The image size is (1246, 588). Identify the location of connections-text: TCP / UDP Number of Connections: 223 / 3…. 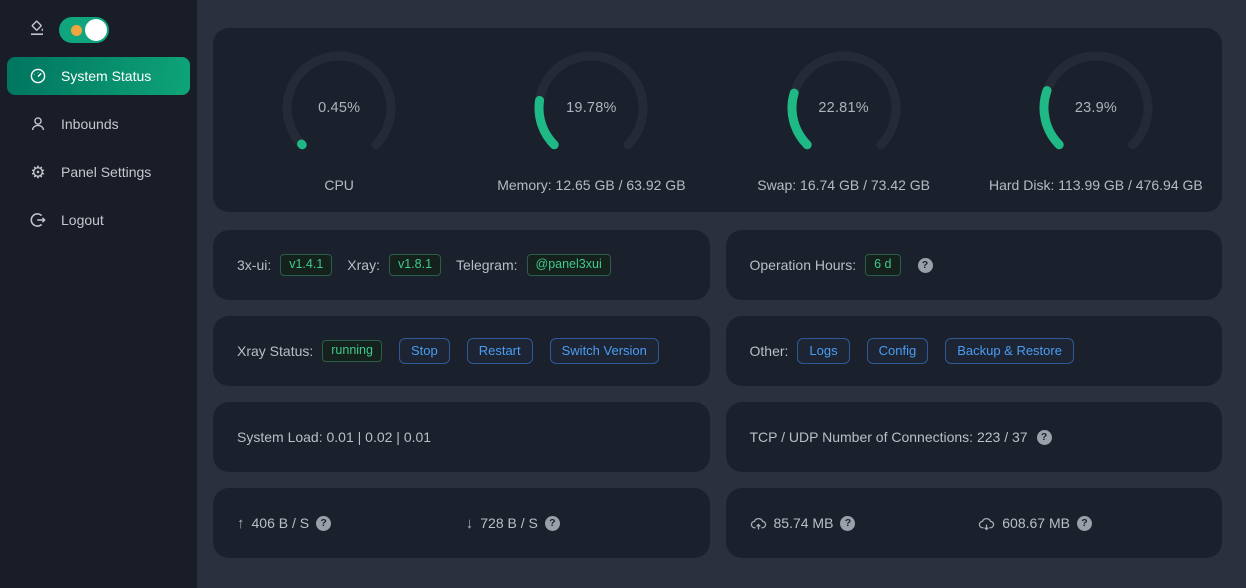
(888, 437).